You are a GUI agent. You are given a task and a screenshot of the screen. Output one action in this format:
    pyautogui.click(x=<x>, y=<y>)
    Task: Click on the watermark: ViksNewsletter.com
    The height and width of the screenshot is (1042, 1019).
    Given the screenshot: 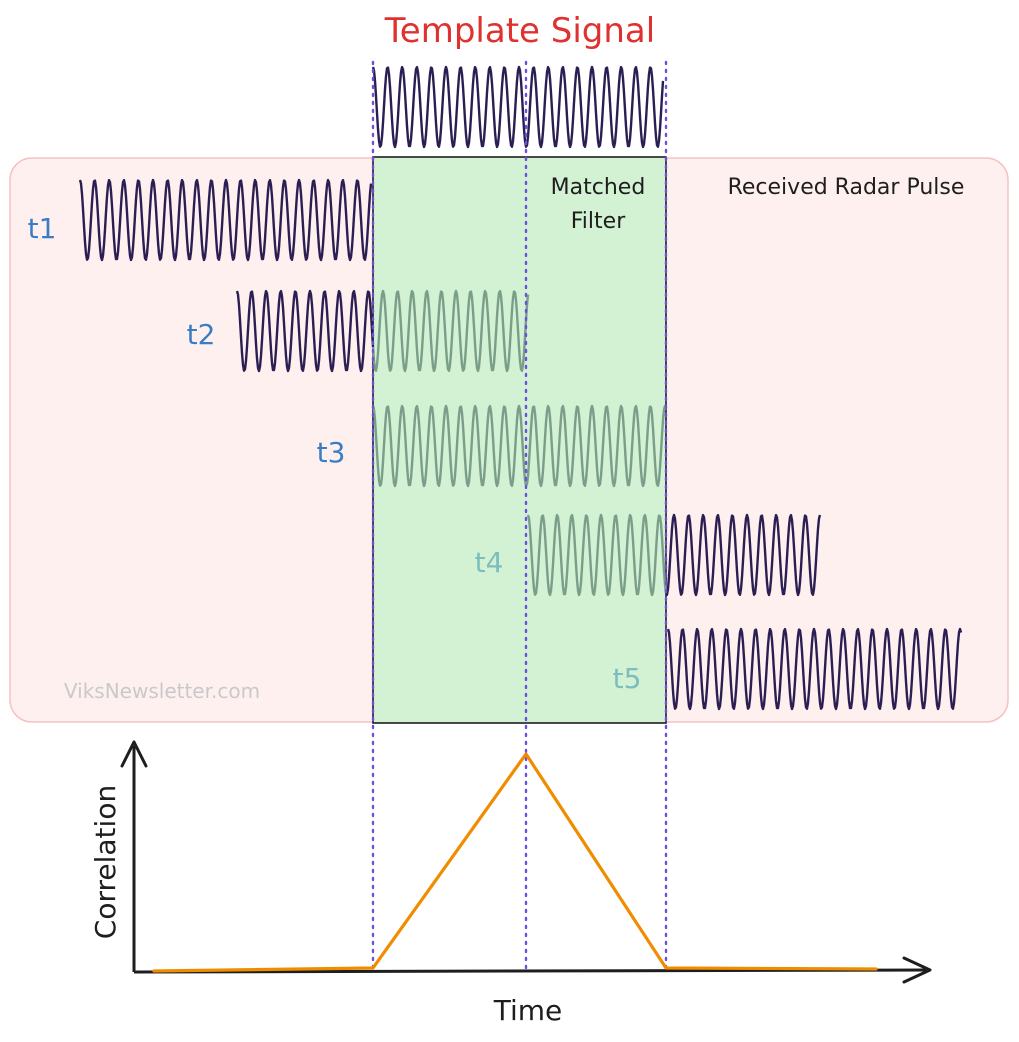 What is the action you would take?
    pyautogui.click(x=162, y=691)
    